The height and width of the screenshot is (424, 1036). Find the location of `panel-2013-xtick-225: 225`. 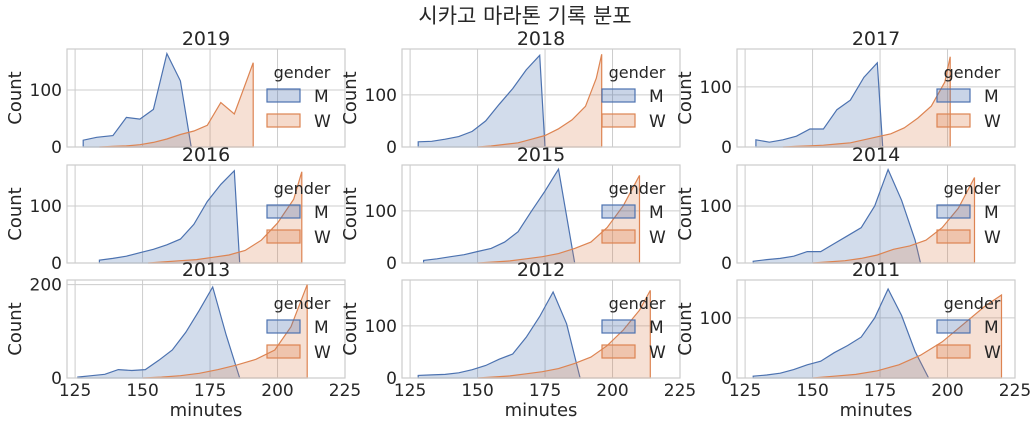

panel-2013-xtick-225: 225 is located at coordinates (345, 391).